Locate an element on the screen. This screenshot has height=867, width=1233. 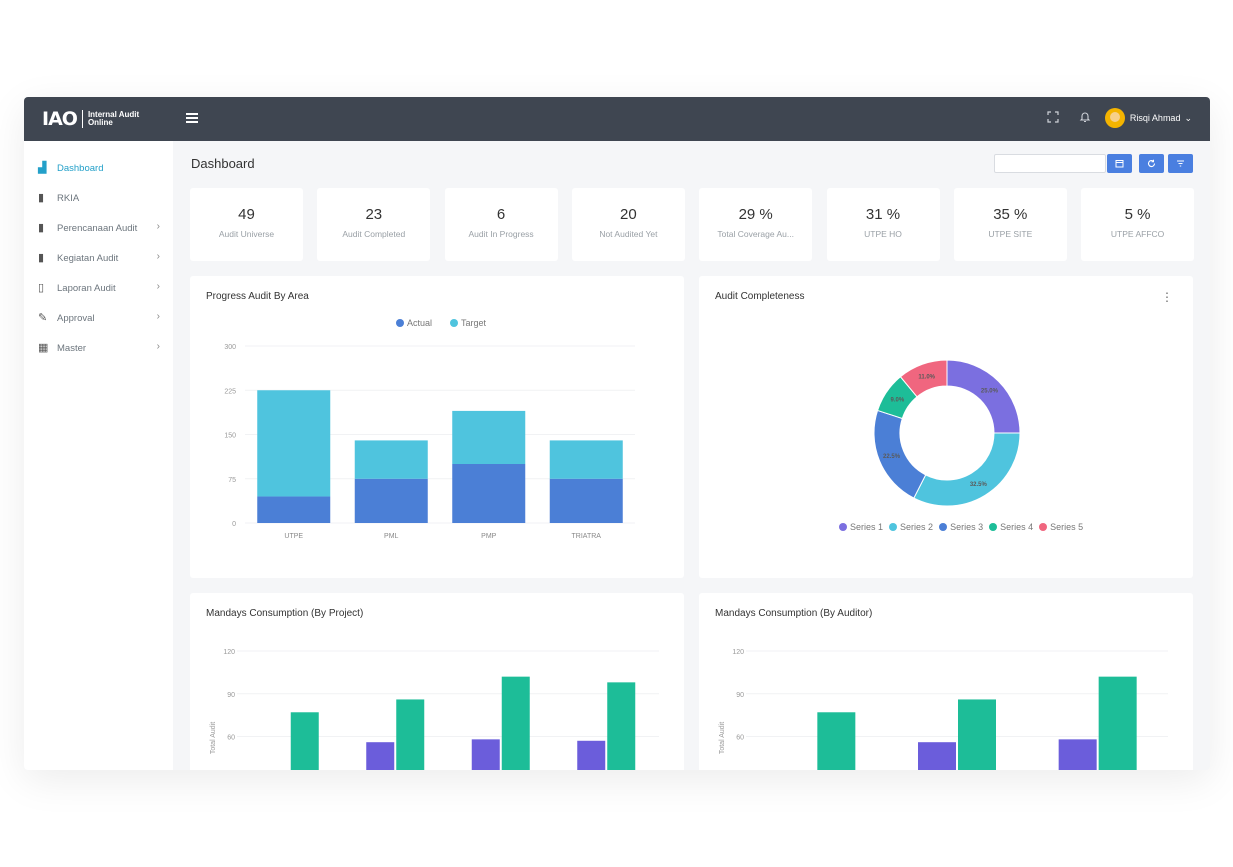
legend-label: Series 4 is located at coordinates (1017, 527).